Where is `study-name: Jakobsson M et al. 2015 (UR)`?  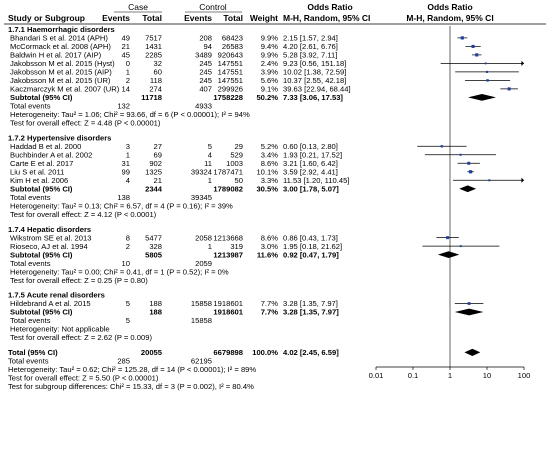 study-name: Jakobsson M et al. 2015 (UR) is located at coordinates (60, 80).